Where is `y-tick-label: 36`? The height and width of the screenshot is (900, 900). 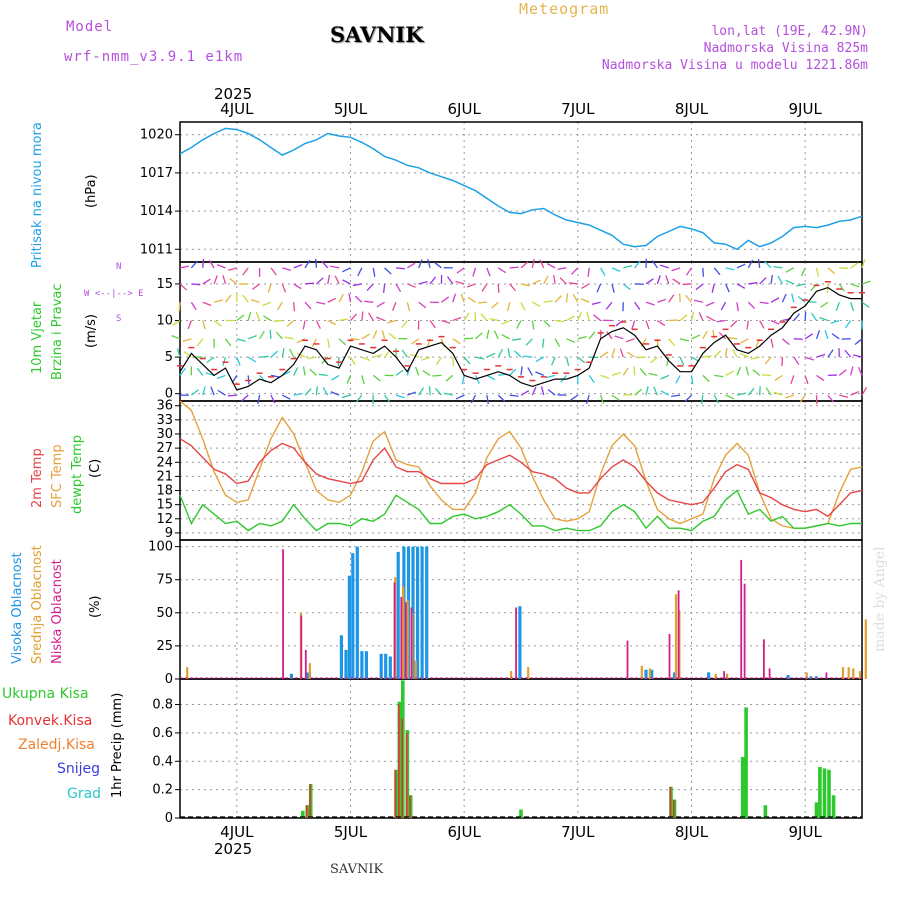 y-tick-label: 36 is located at coordinates (164, 406).